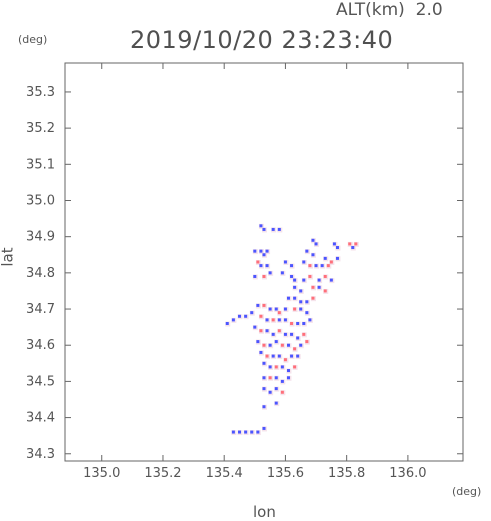  I want to click on datetime-title: 2019/10/20 23:23:40, so click(262, 40).